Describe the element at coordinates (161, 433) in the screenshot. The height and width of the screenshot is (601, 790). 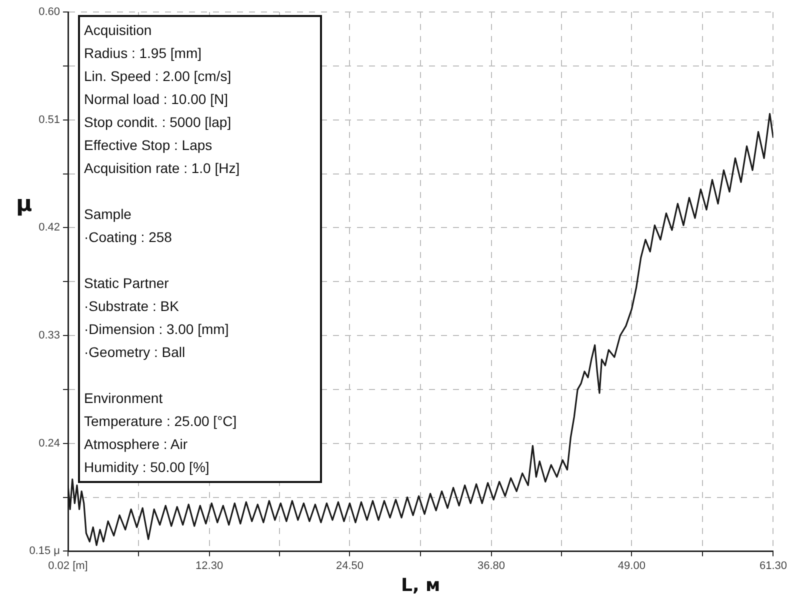
I see `annotation: Environment Temperature : 25.00 [°C] Atmosphere : Air Humidity : 50.00 [%]` at that location.